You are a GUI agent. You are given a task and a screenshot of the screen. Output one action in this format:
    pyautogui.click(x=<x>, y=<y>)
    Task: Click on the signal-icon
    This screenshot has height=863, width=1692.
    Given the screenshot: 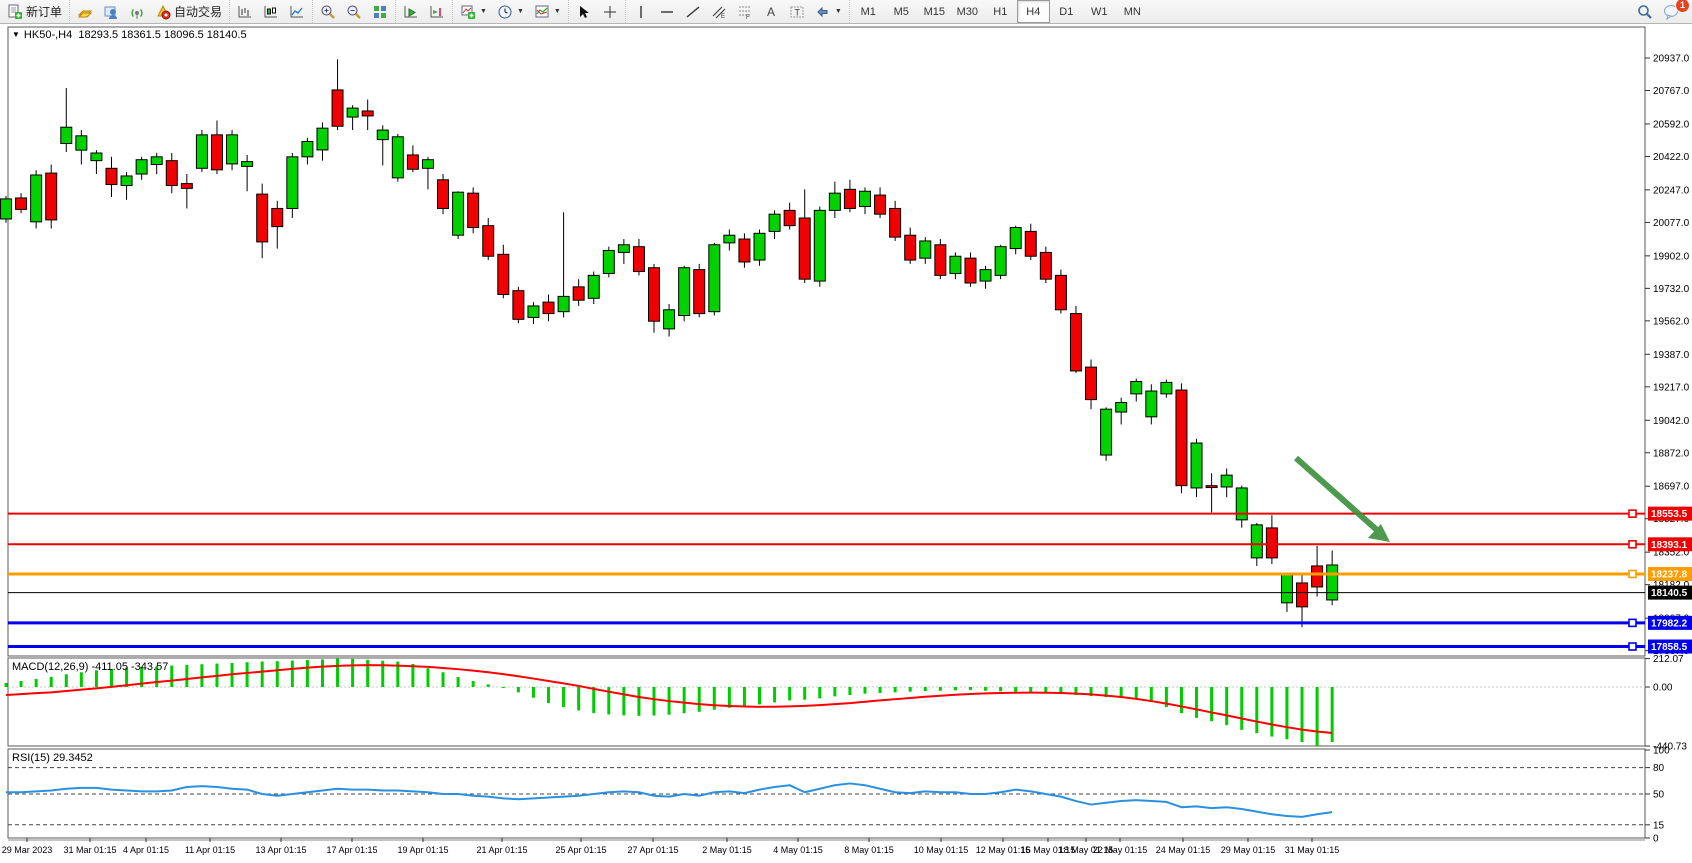 What is the action you would take?
    pyautogui.click(x=137, y=12)
    